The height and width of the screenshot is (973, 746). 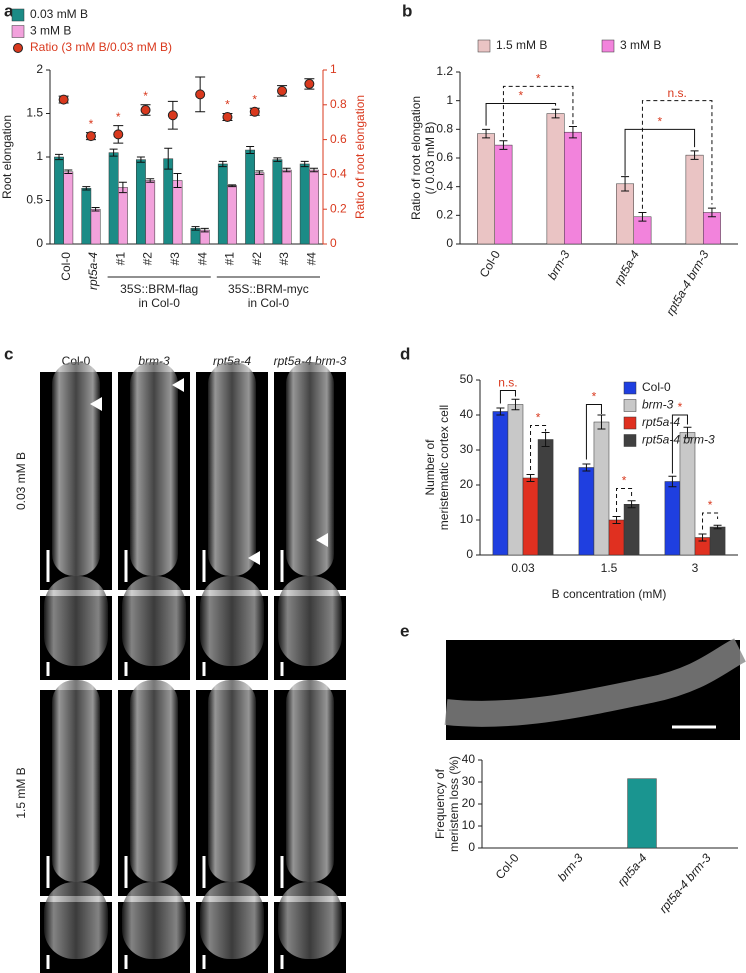 What do you see at coordinates (338, 174) in the screenshot?
I see `y2-tick-label: 0.4` at bounding box center [338, 174].